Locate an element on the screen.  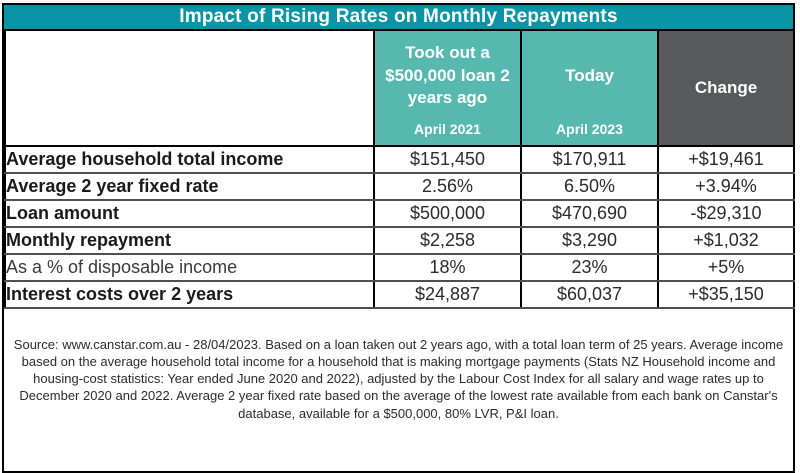
row-label: Loan amount is located at coordinates (189, 213).